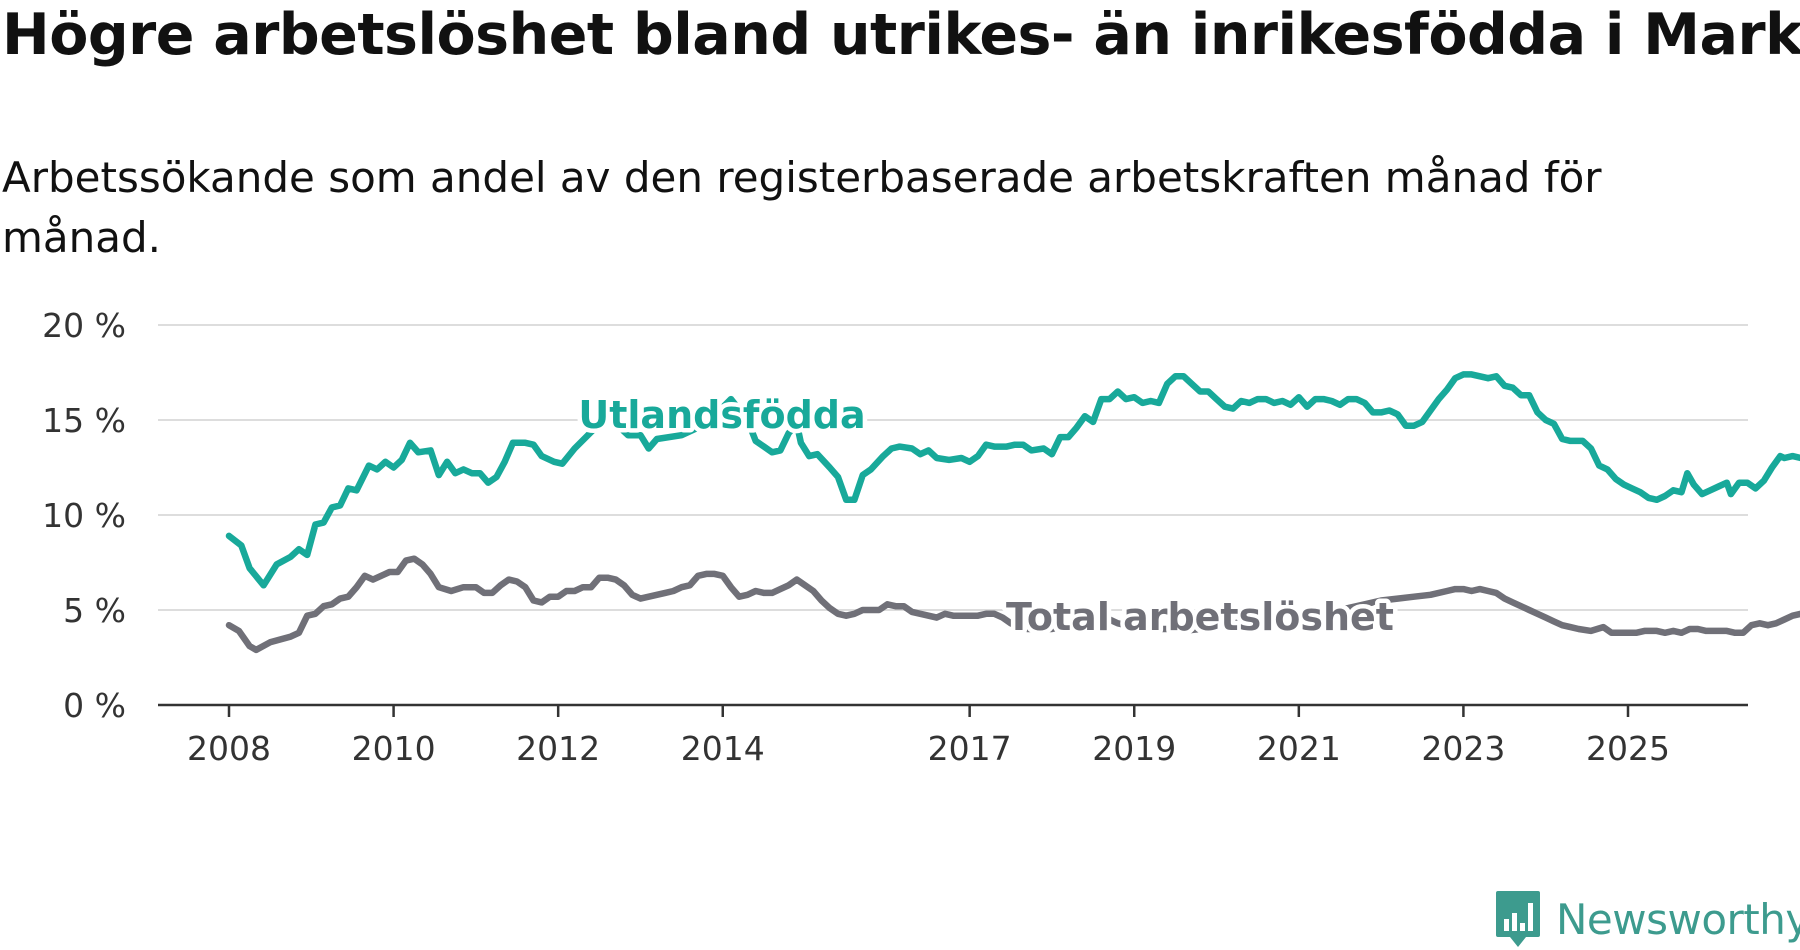 The width and height of the screenshot is (1800, 950). What do you see at coordinates (84, 420) in the screenshot?
I see `y-tick-label: 15 %` at bounding box center [84, 420].